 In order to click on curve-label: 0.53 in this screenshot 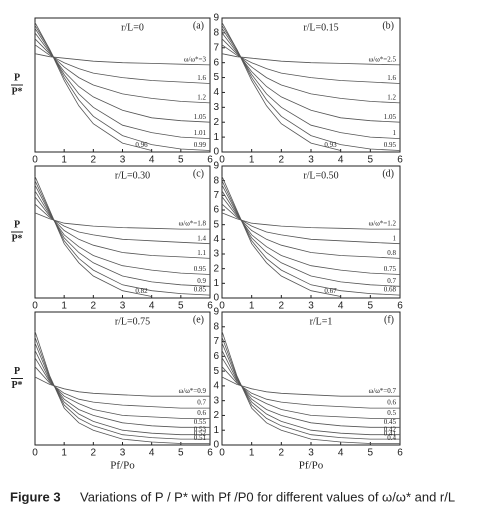, I will do `click(200, 429)`.